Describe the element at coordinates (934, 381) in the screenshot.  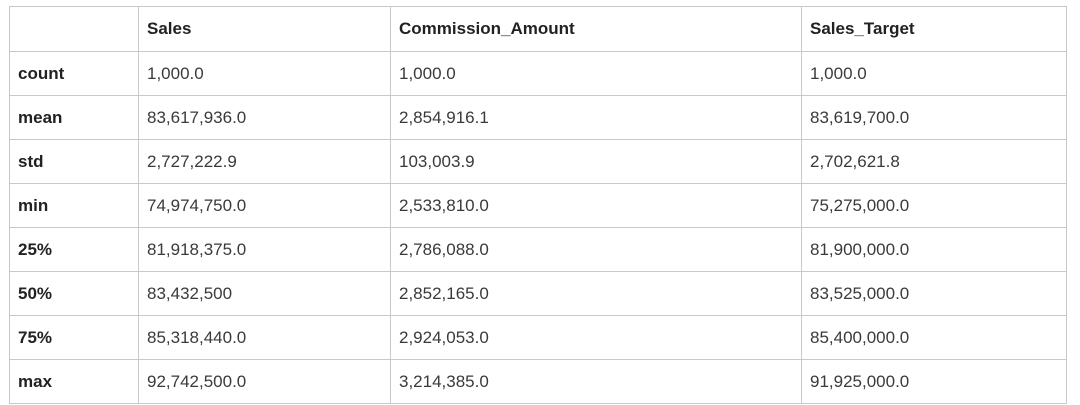
I see `table-cell: 91,925,000.0` at that location.